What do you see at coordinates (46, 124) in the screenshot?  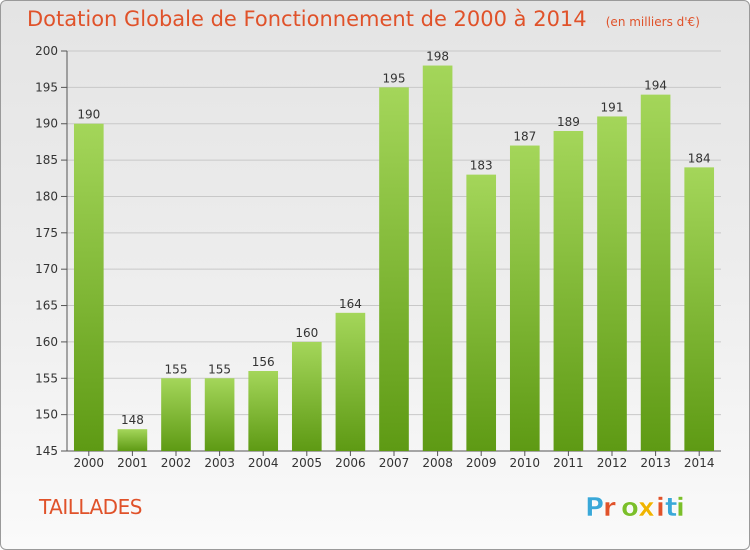 I see `y-tick-label: 190` at bounding box center [46, 124].